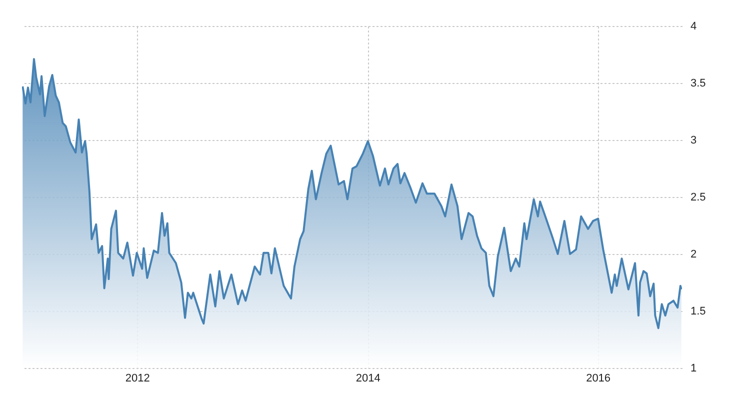 The image size is (730, 400). I want to click on y-tick-label: 3, so click(693, 140).